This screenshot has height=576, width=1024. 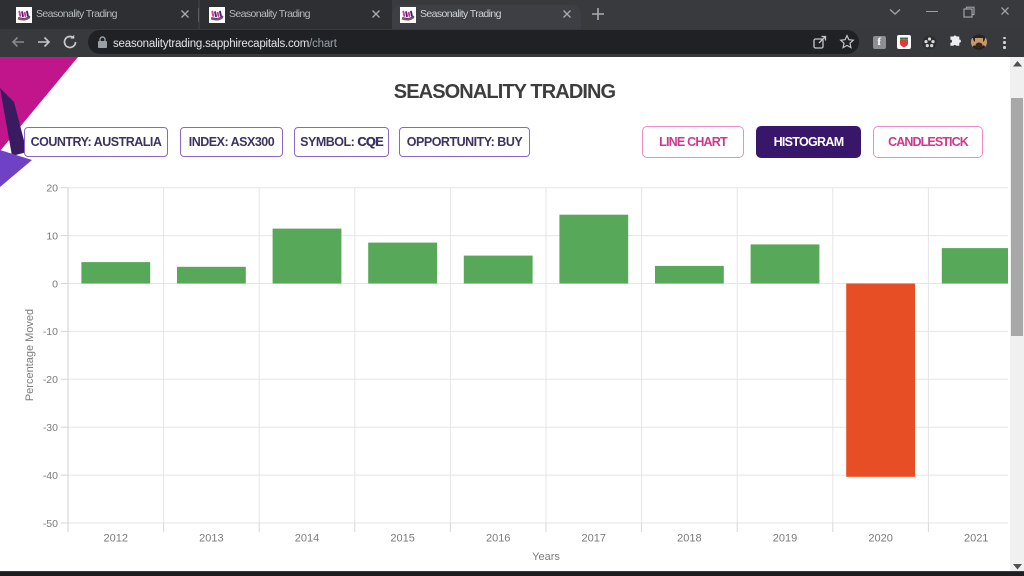 What do you see at coordinates (211, 539) in the screenshot?
I see `svg-text: 2013` at bounding box center [211, 539].